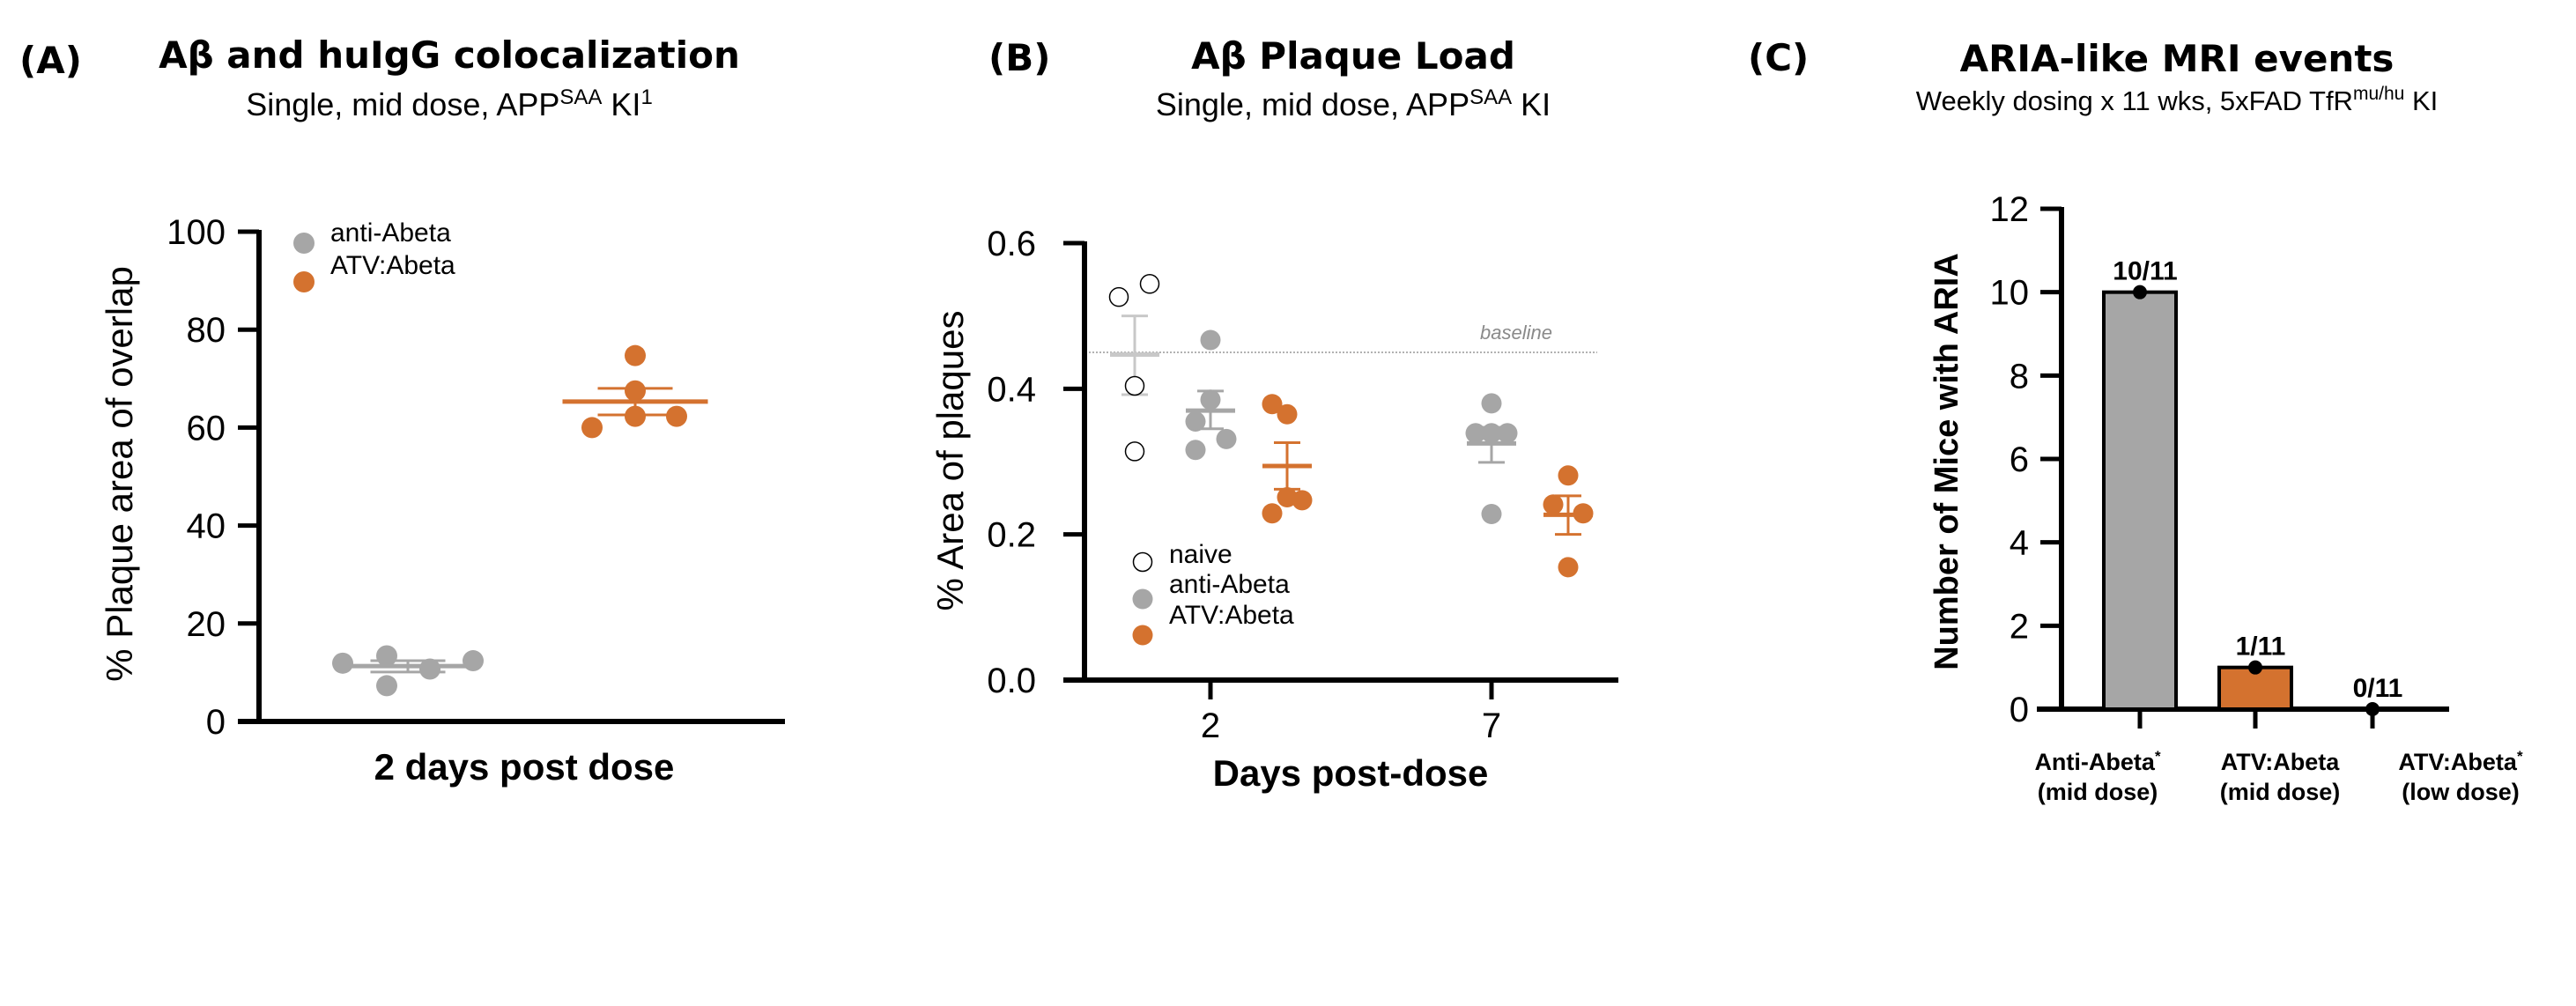 The width and height of the screenshot is (2576, 1006). Describe the element at coordinates (206, 624) in the screenshot. I see `panel-a-y-tick-label: 20` at that location.